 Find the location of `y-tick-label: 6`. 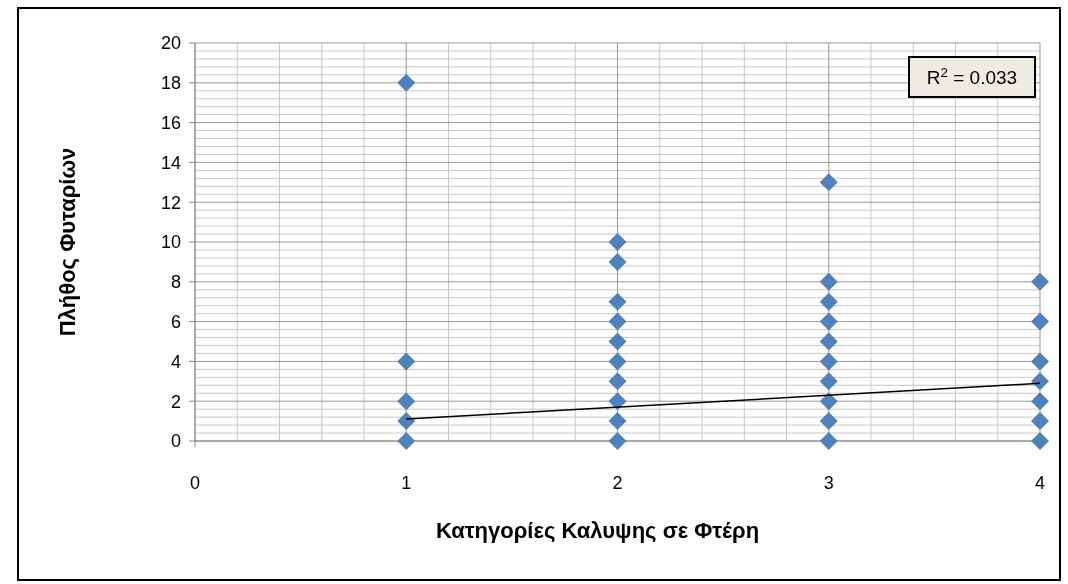

y-tick-label: 6 is located at coordinates (175, 321).